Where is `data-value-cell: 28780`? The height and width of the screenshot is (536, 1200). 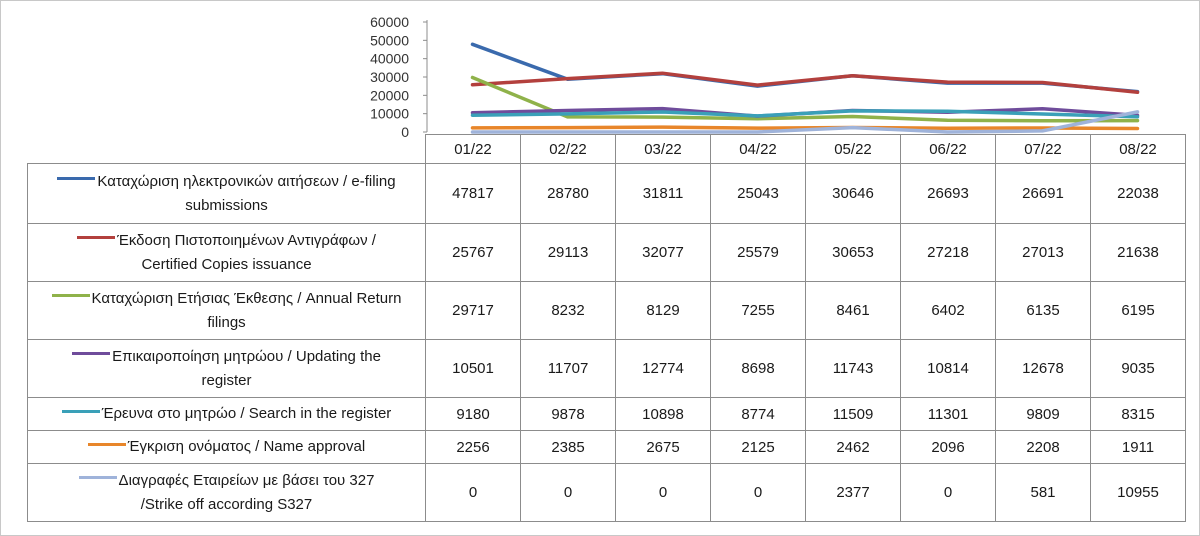
data-value-cell: 28780 is located at coordinates (568, 193).